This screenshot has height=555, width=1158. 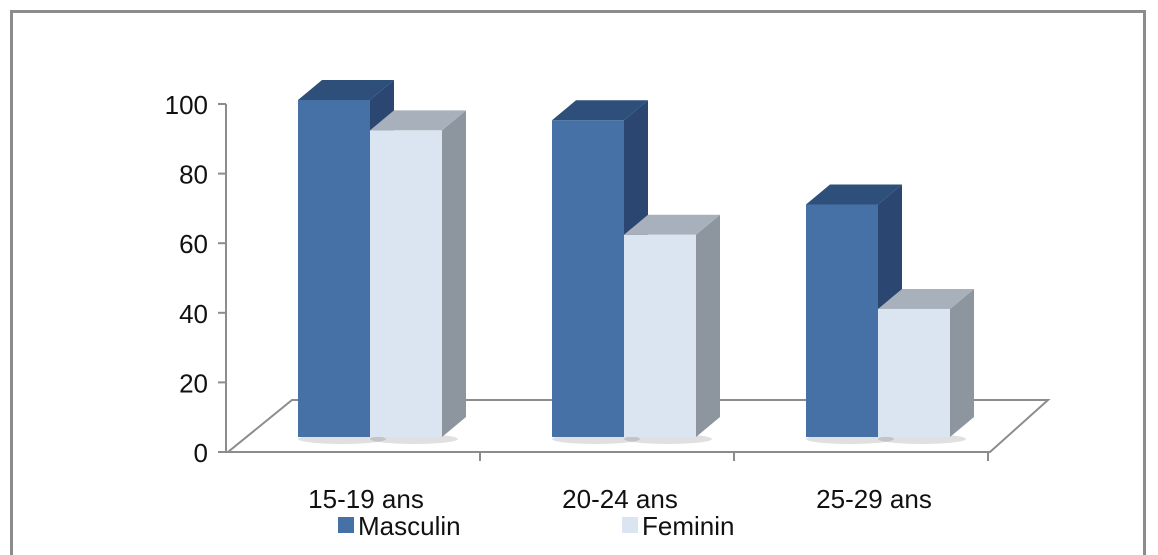 I want to click on legend-label: Masculin, so click(x=409, y=526).